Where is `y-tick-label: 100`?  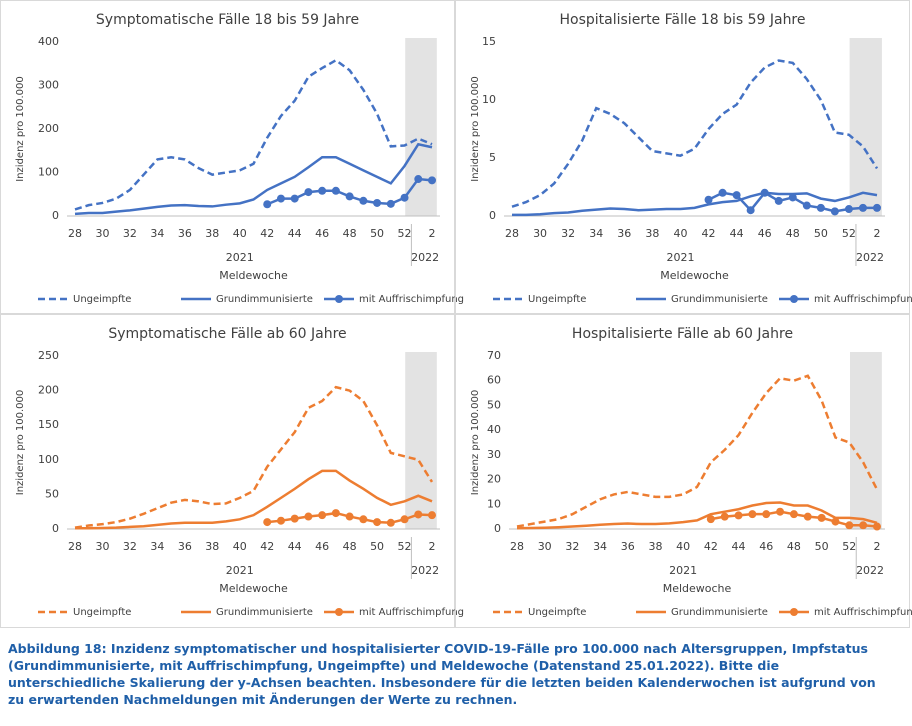 y-tick-label: 100 is located at coordinates (48, 459).